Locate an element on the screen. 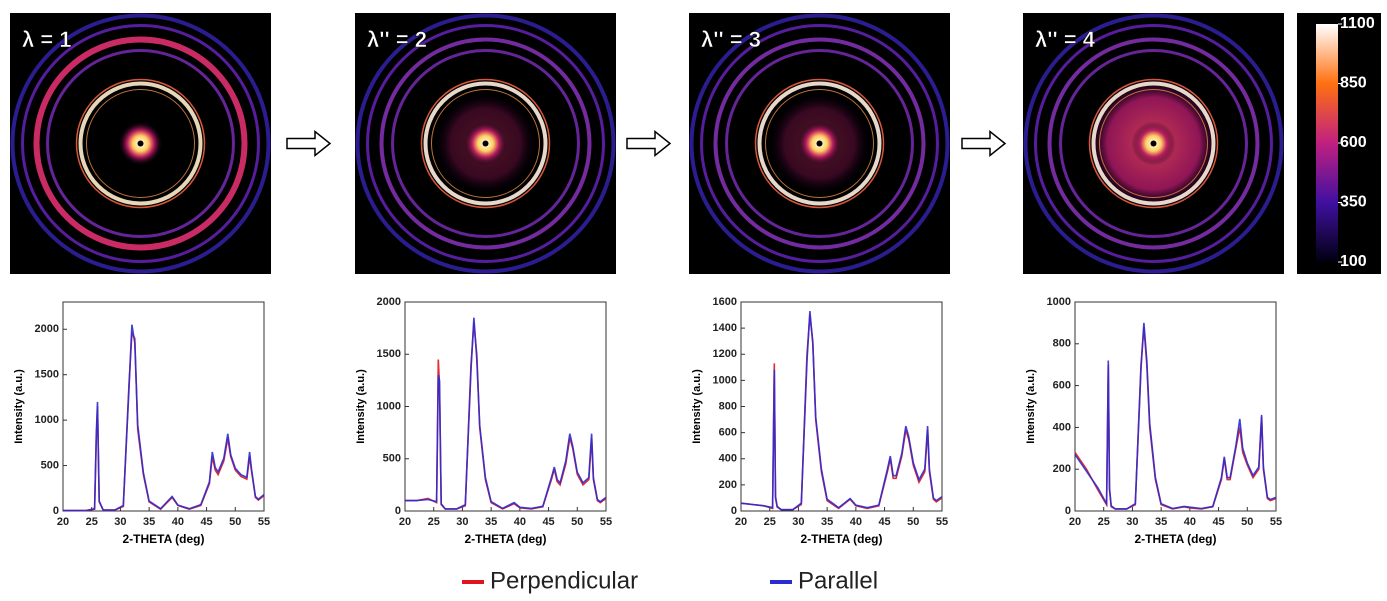  colorbar-tick-label: 850 is located at coordinates (1353, 83).